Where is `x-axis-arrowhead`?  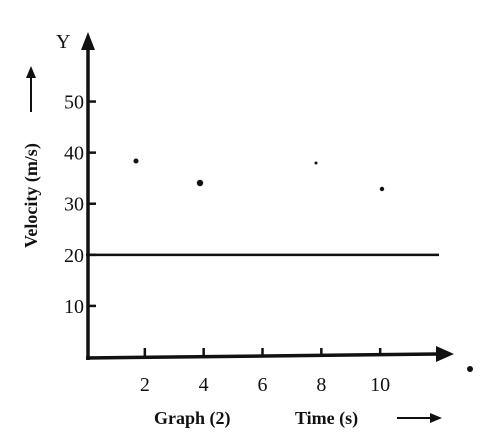
x-axis-arrowhead is located at coordinates (445, 354).